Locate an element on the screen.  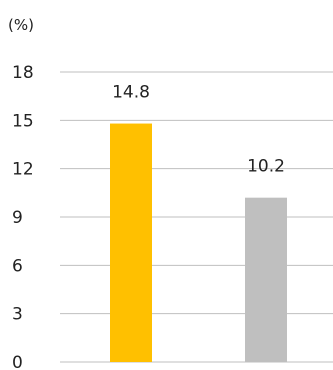
y-axis-unit-label: (%) is located at coordinates (21, 25).